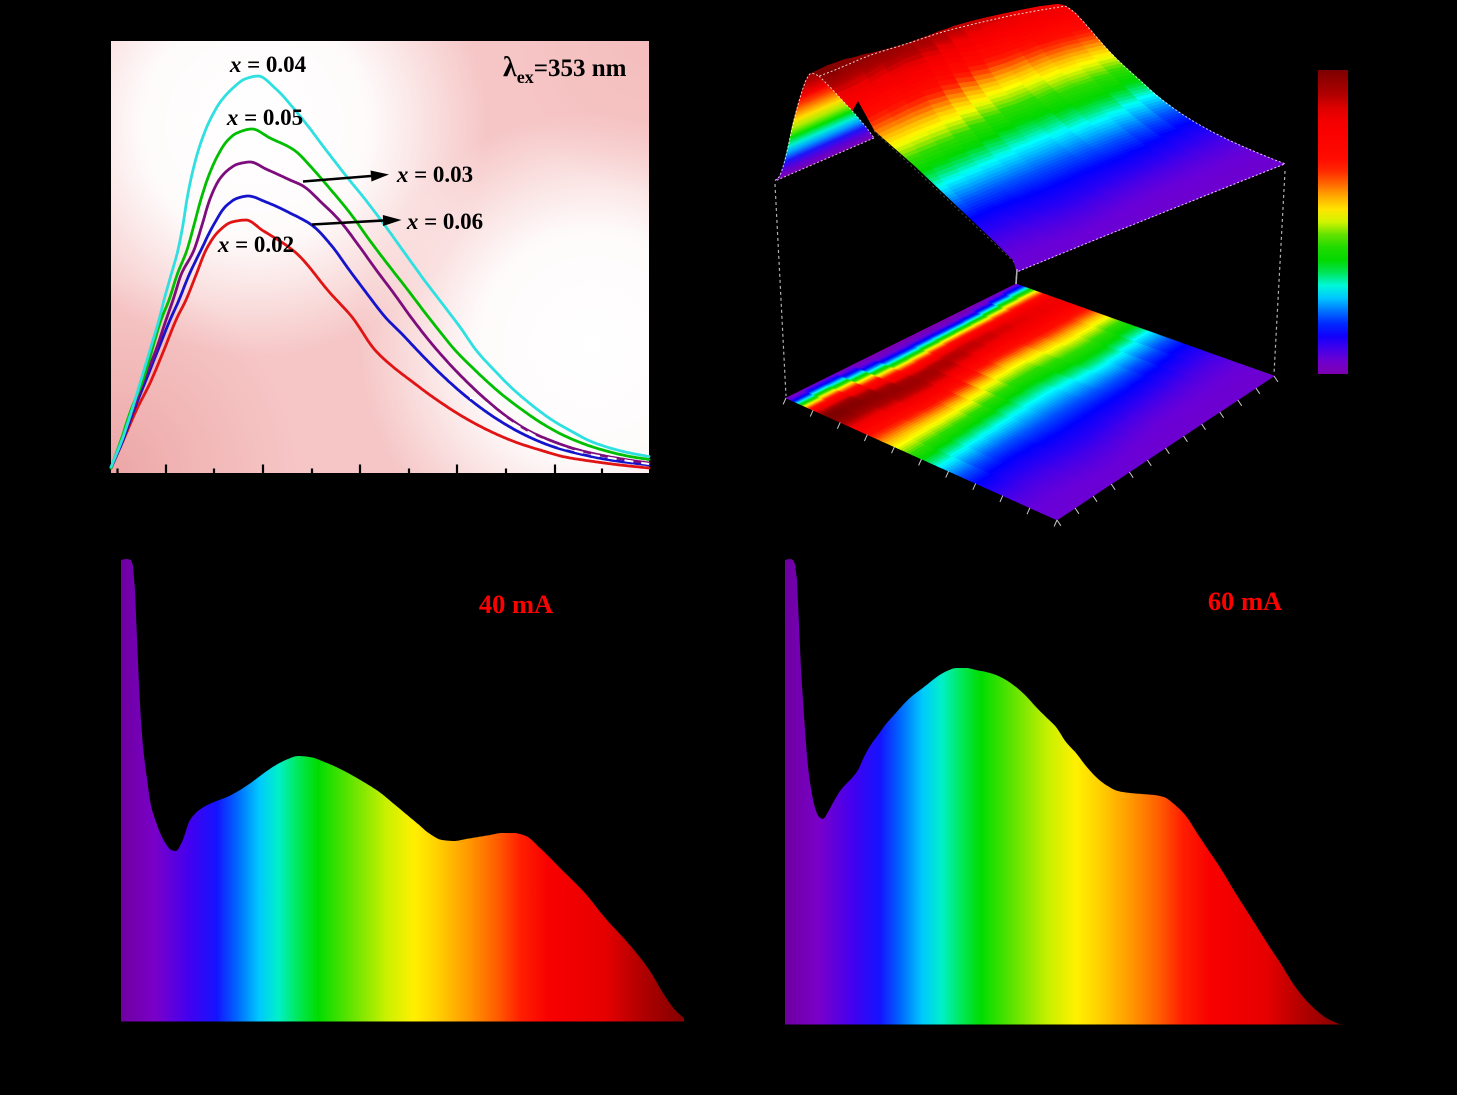  What do you see at coordinates (268, 64) in the screenshot?
I see `svg-text: x = 0.04` at bounding box center [268, 64].